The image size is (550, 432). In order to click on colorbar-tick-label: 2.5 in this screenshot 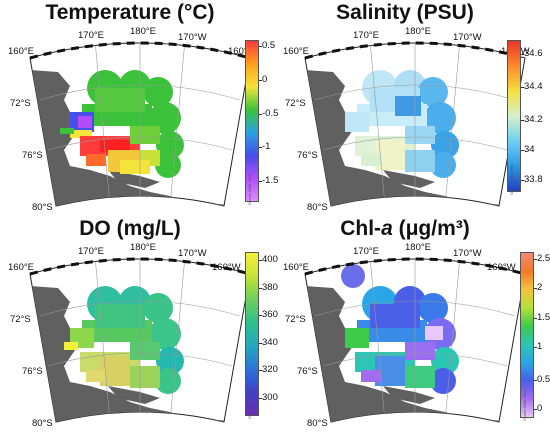, I will do `click(543, 258)`.